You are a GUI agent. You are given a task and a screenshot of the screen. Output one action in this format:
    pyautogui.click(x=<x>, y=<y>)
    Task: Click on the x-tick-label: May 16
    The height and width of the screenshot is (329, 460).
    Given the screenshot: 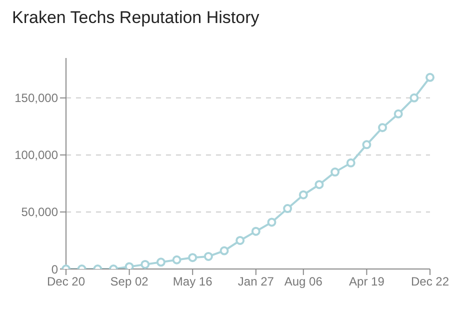 What is the action you would take?
    pyautogui.click(x=192, y=281)
    